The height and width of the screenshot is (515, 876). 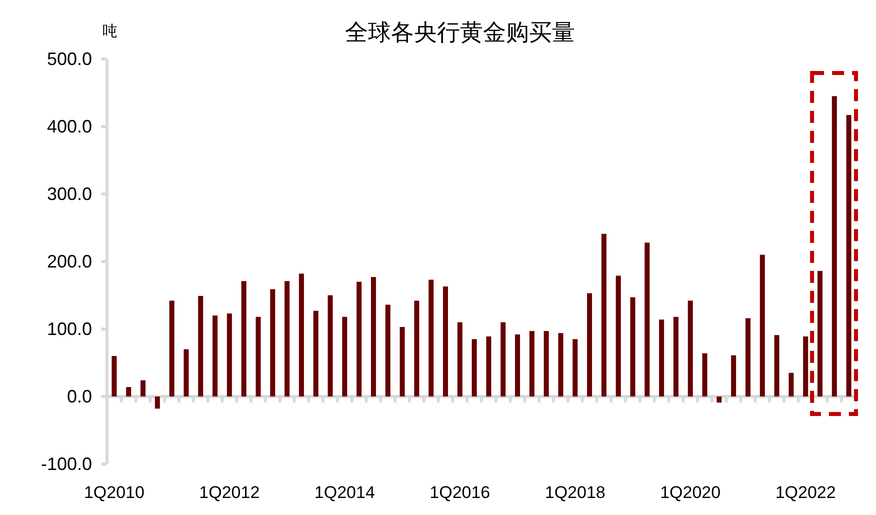 What do you see at coordinates (69, 262) in the screenshot?
I see `y-tick-label: 200.0` at bounding box center [69, 262].